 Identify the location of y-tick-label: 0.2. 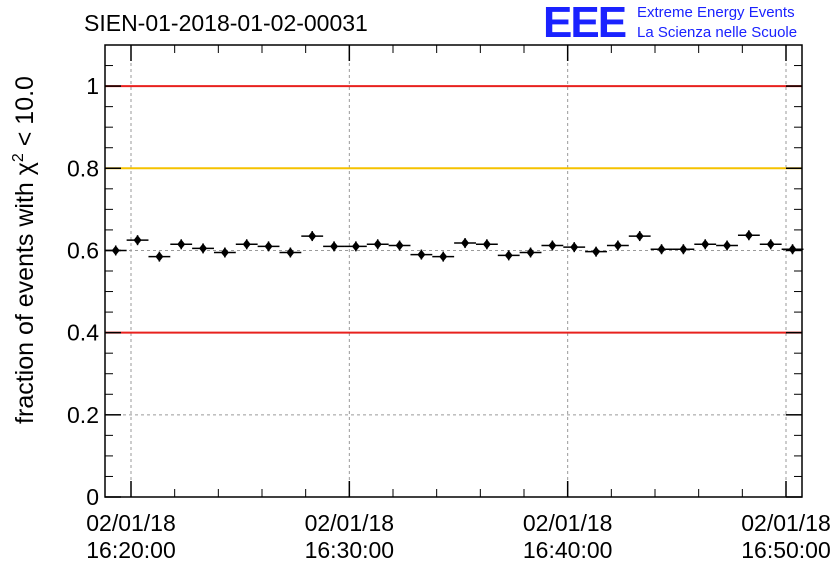
(83, 415).